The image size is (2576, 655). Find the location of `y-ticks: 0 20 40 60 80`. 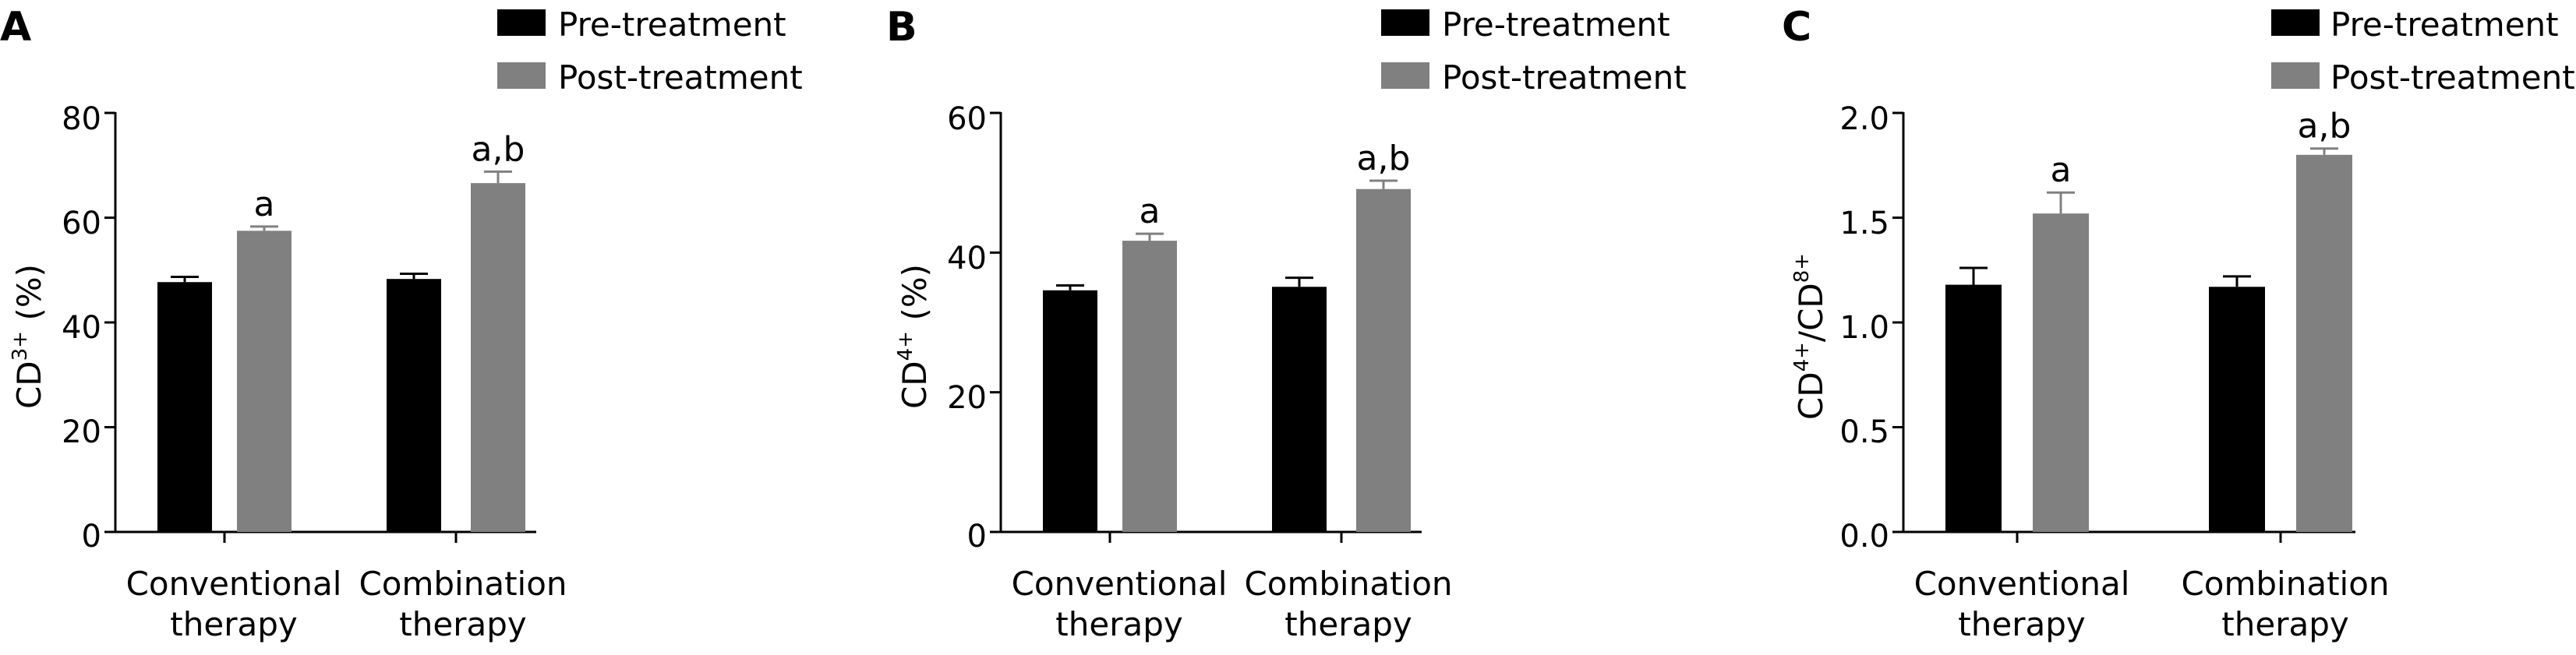

y-ticks: 0 20 40 60 80 is located at coordinates (81, 328).